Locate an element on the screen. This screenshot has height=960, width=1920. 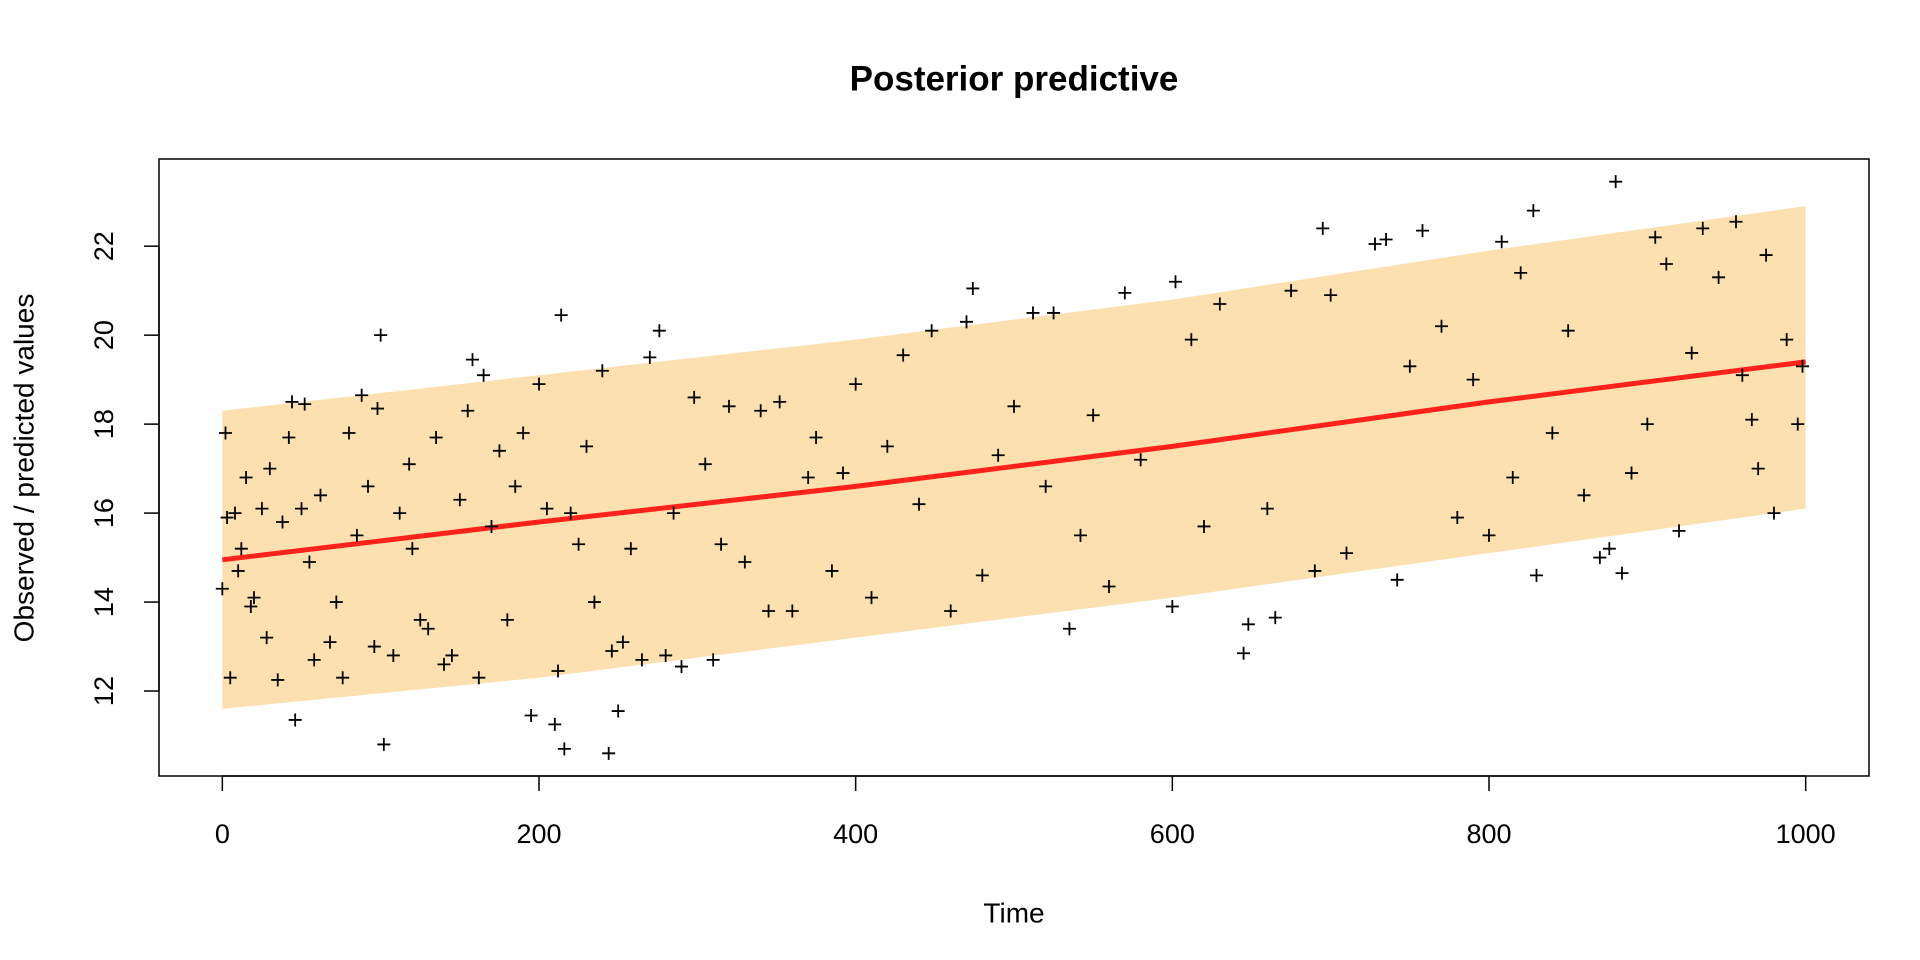
x-tick-label: 600 is located at coordinates (1172, 834).